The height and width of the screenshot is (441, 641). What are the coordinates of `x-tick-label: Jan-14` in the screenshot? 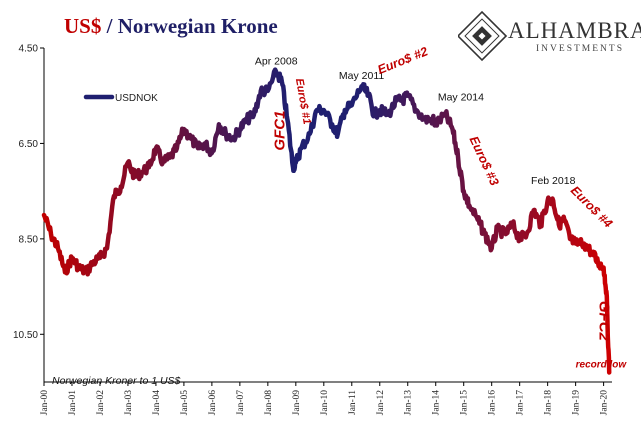 It's located at (437, 403).